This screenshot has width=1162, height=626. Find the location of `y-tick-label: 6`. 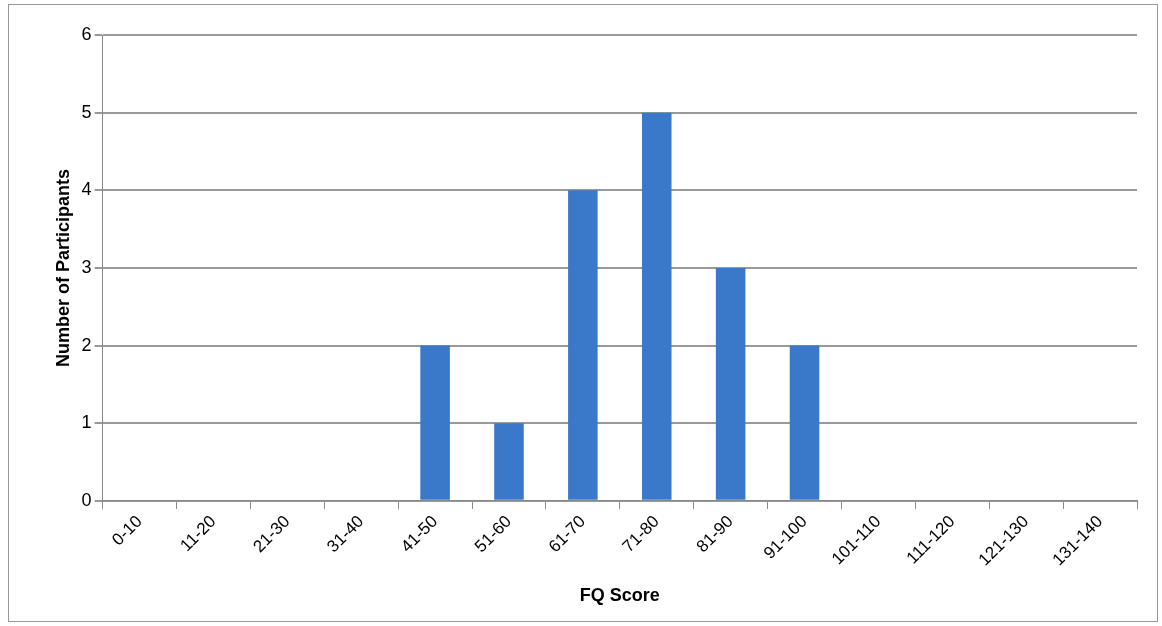

y-tick-label: 6 is located at coordinates (86, 33).